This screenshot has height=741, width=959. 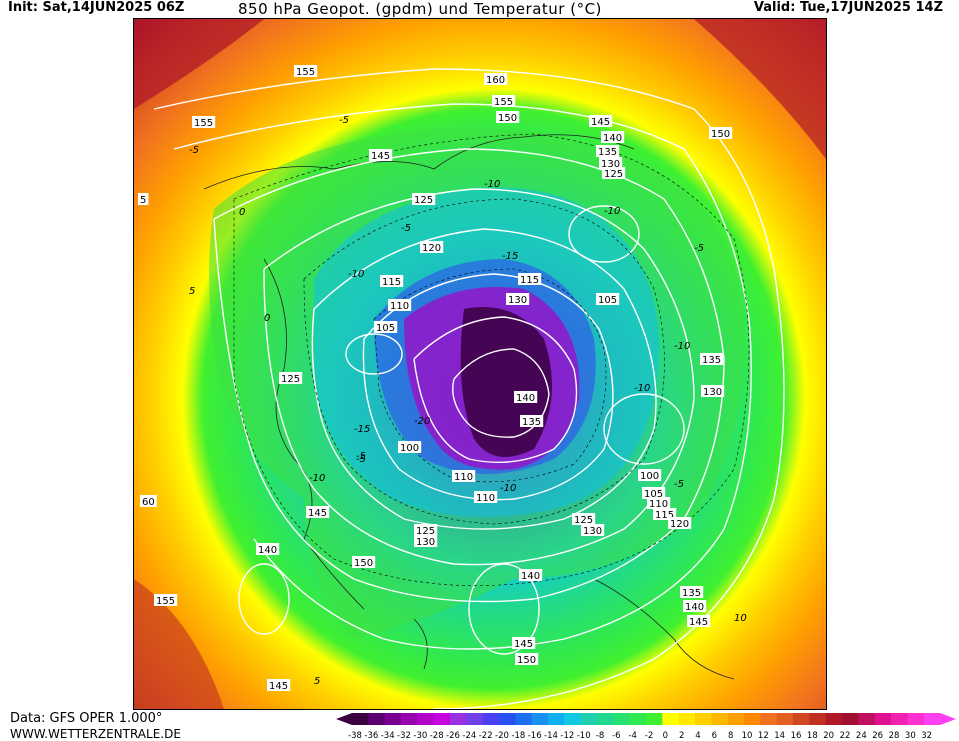 What do you see at coordinates (649, 736) in the screenshot?
I see `legend-label: -2` at bounding box center [649, 736].